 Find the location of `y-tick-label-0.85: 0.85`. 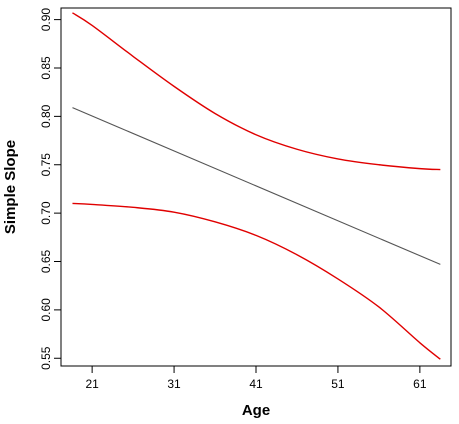

y-tick-label-0.85: 0.85 is located at coordinates (46, 68).